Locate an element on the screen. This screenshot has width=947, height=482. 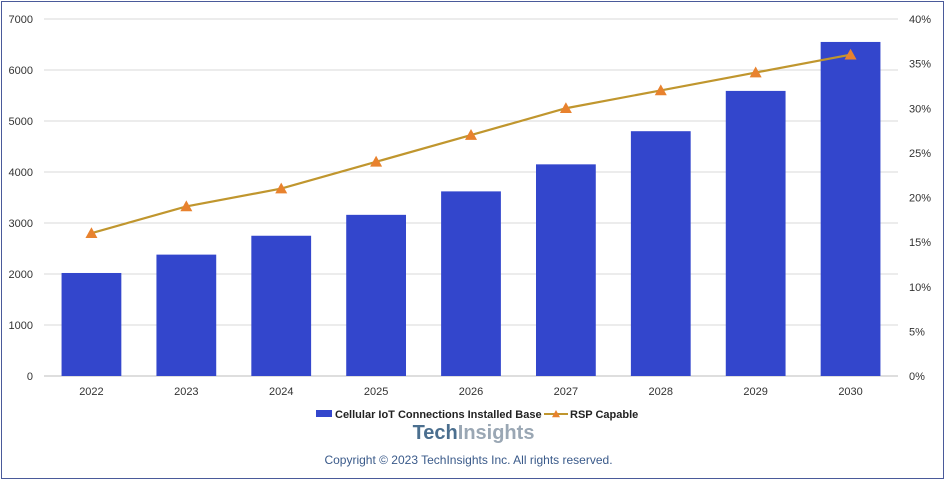
x-tick-label: 2029 is located at coordinates (755, 392).